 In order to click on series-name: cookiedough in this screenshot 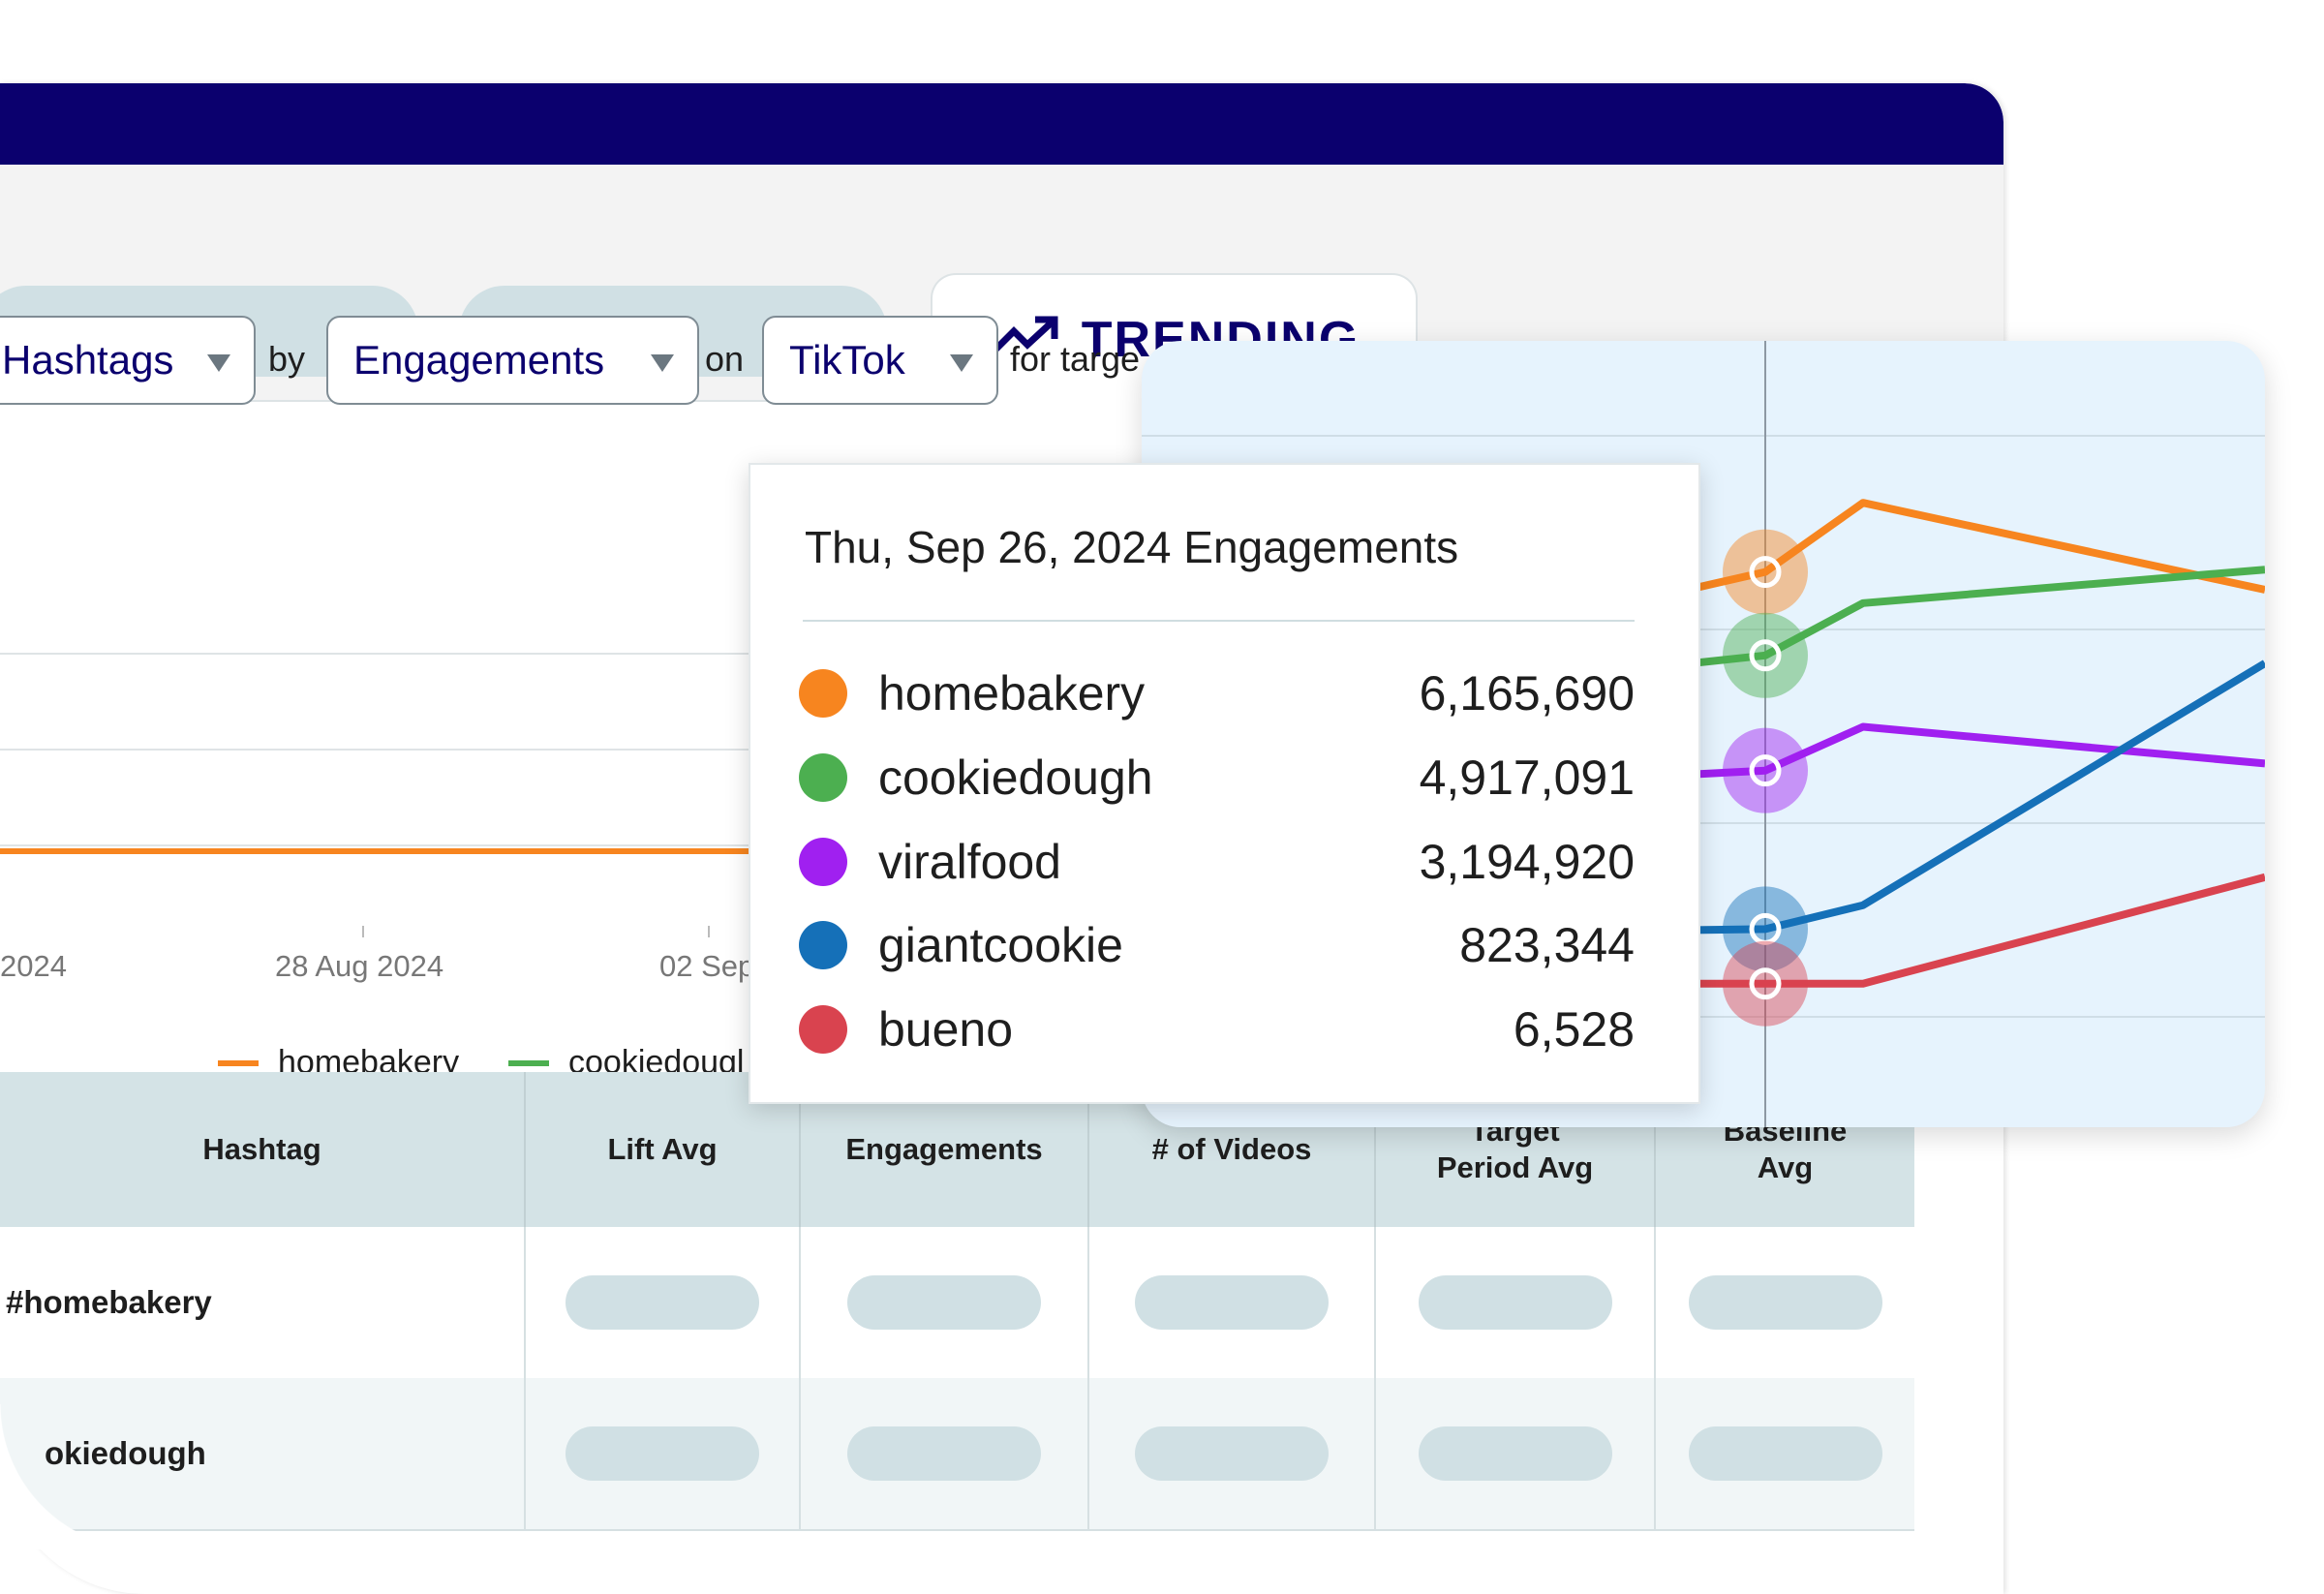, I will do `click(1015, 778)`.